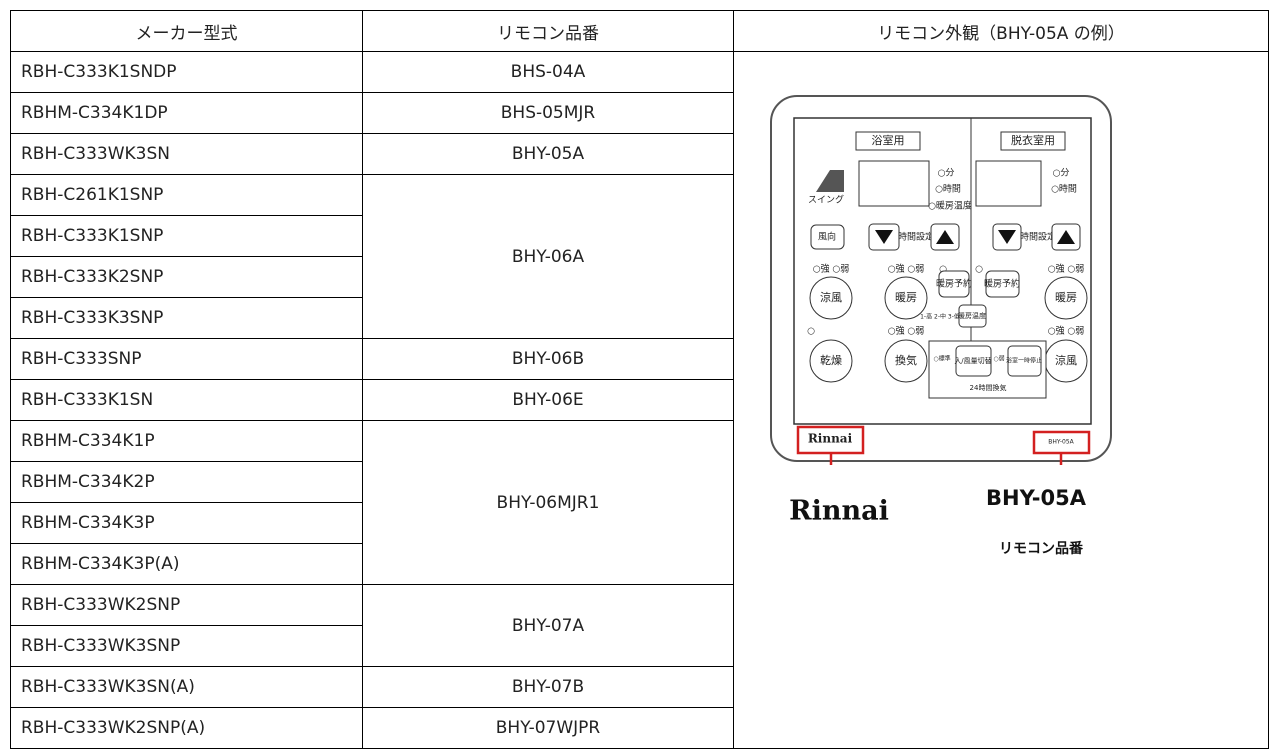  I want to click on panel-model: BHY-05A, so click(1061, 442).